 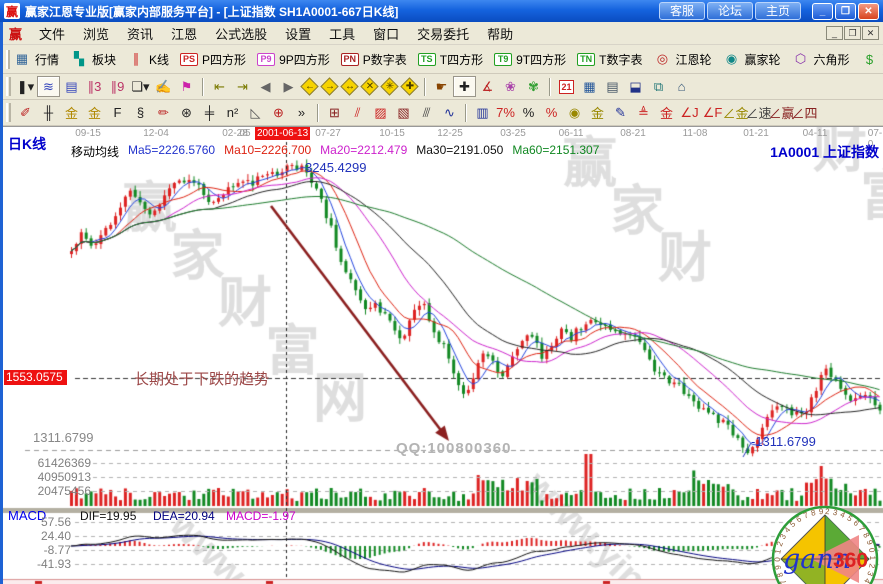 What do you see at coordinates (386, 34) in the screenshot?
I see `menu-item-7: 窗口` at bounding box center [386, 34].